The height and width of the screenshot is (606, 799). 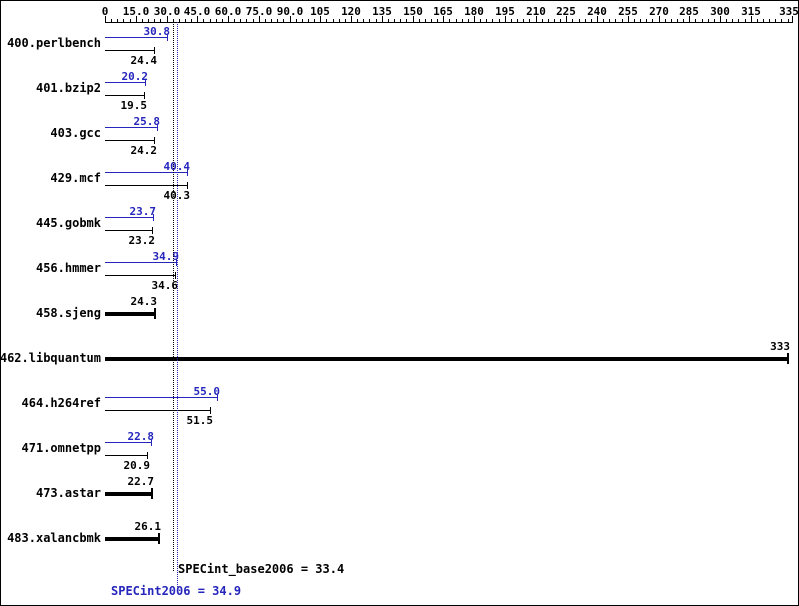 I want to click on peak-value-label: 55.0, so click(x=207, y=391).